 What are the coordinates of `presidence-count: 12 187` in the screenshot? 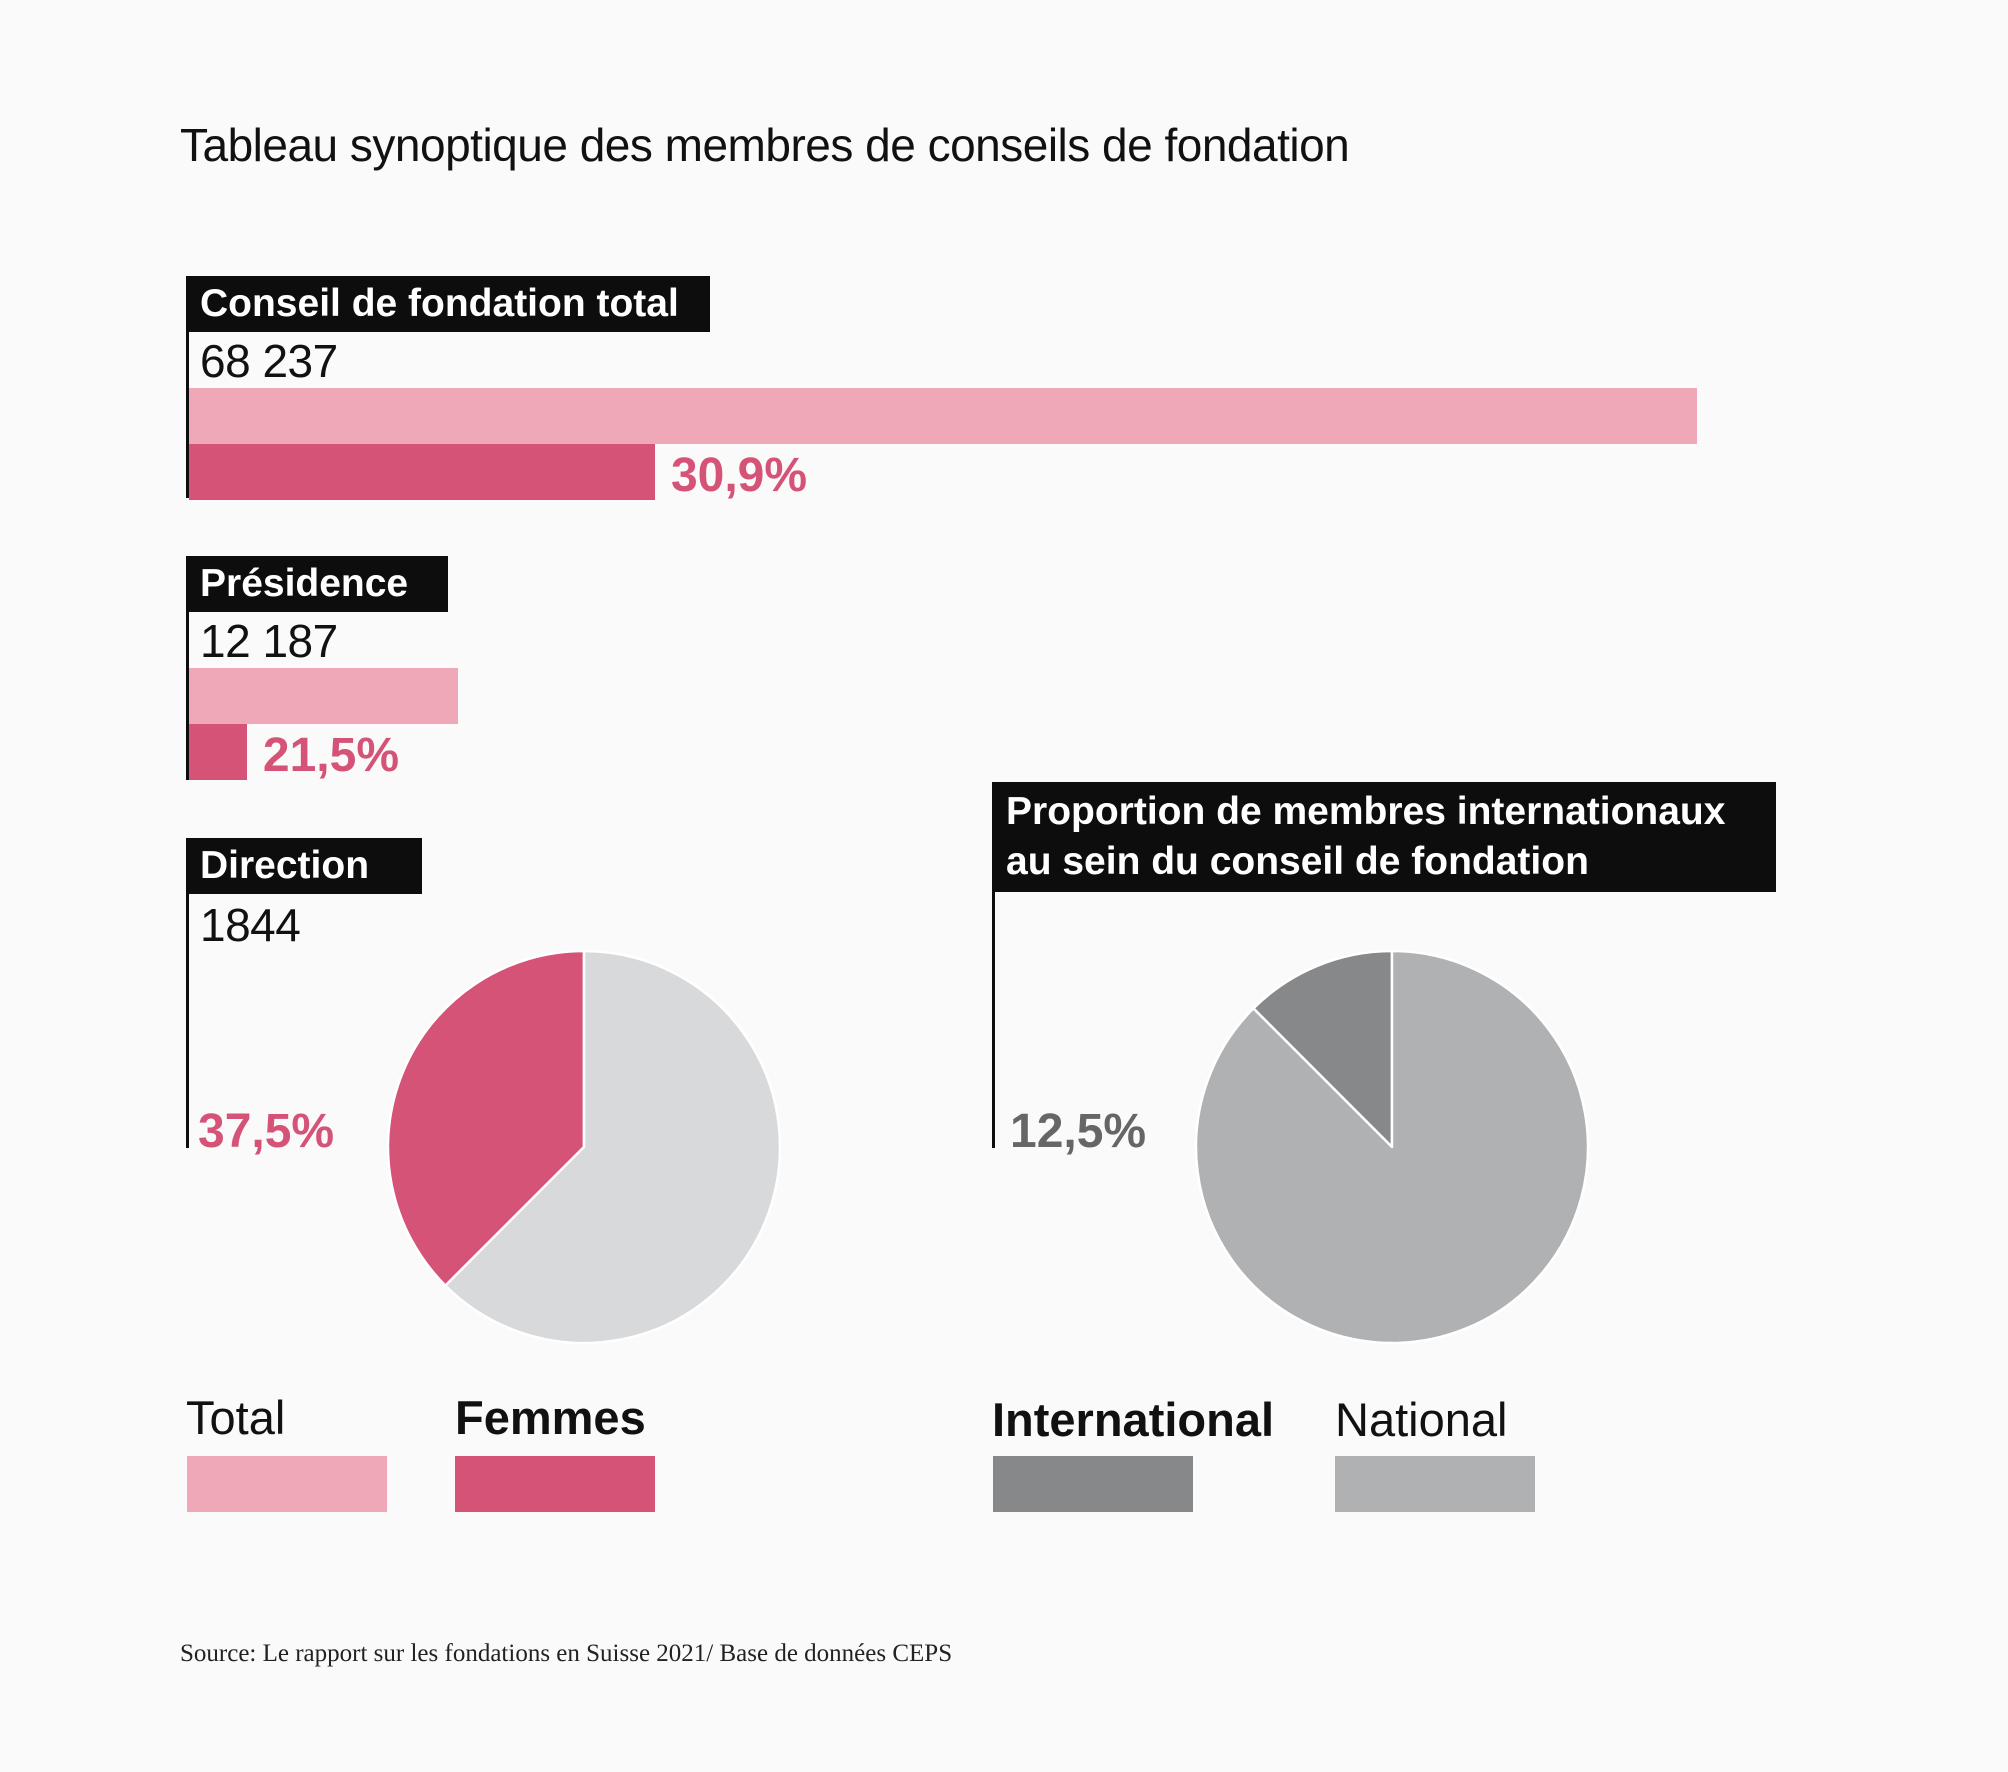 It's located at (269, 641).